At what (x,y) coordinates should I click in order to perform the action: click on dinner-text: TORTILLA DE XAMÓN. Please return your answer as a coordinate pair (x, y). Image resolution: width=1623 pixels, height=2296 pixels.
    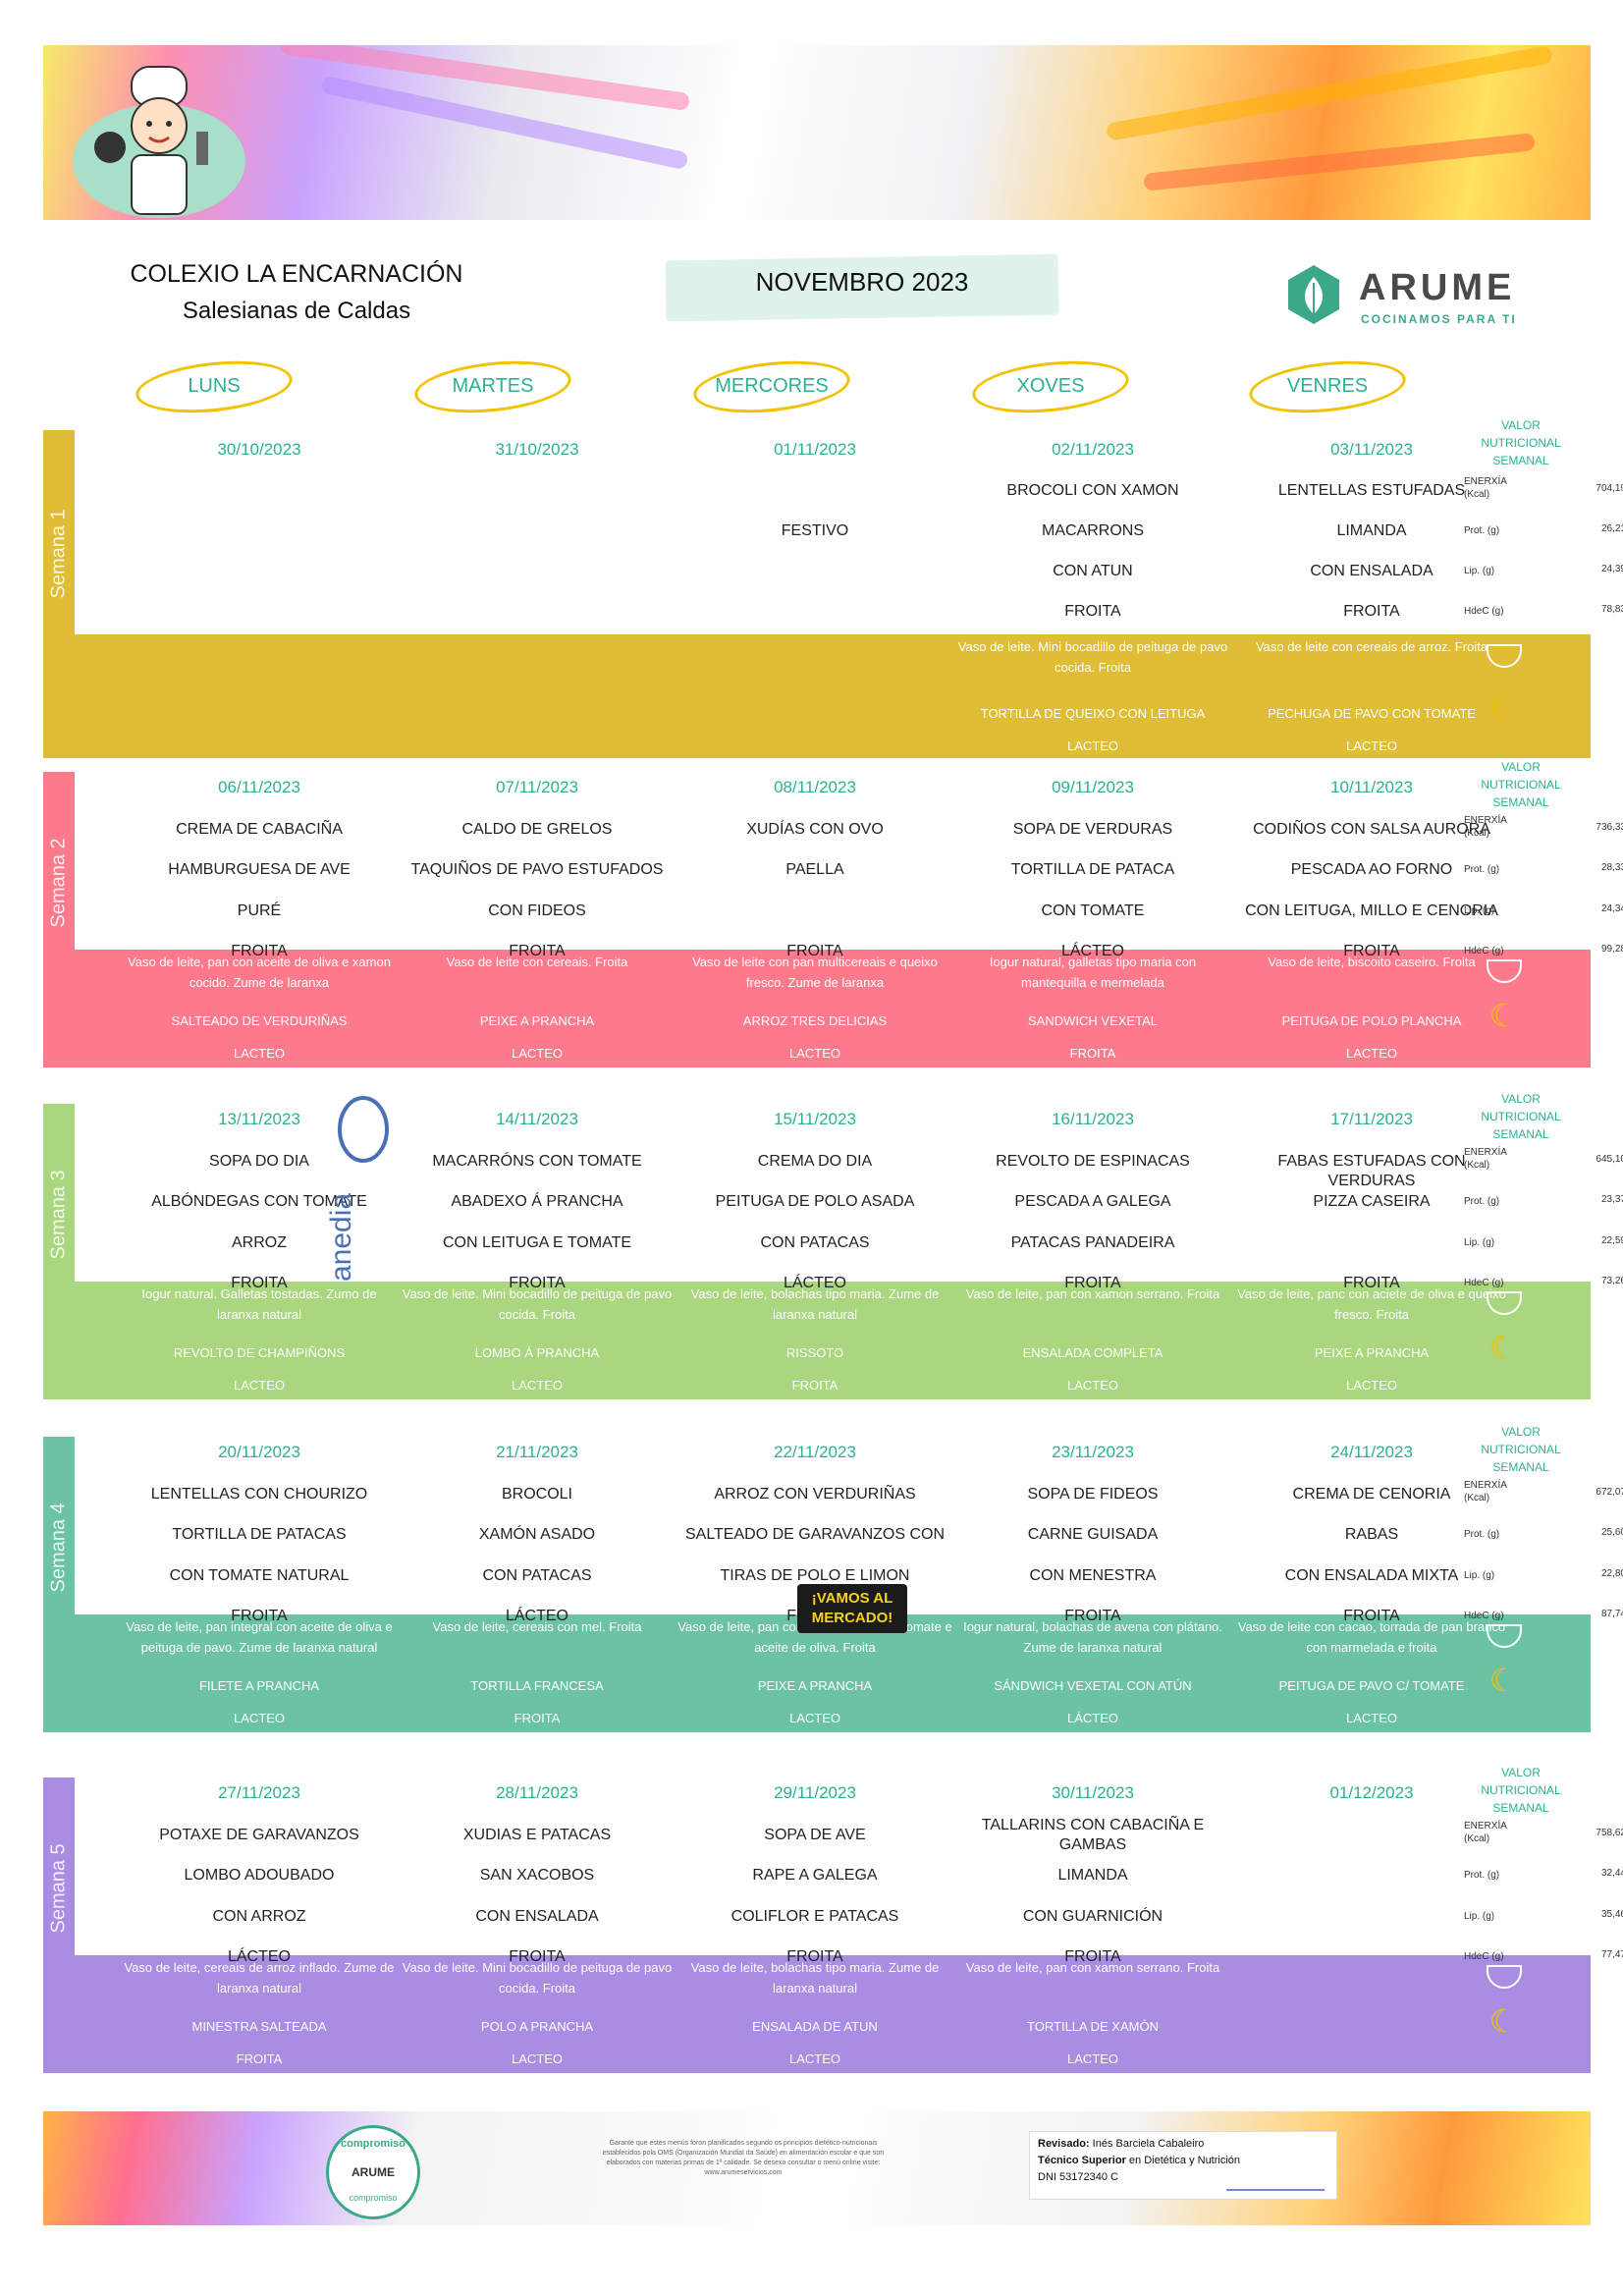
    Looking at the image, I should click on (1093, 2026).